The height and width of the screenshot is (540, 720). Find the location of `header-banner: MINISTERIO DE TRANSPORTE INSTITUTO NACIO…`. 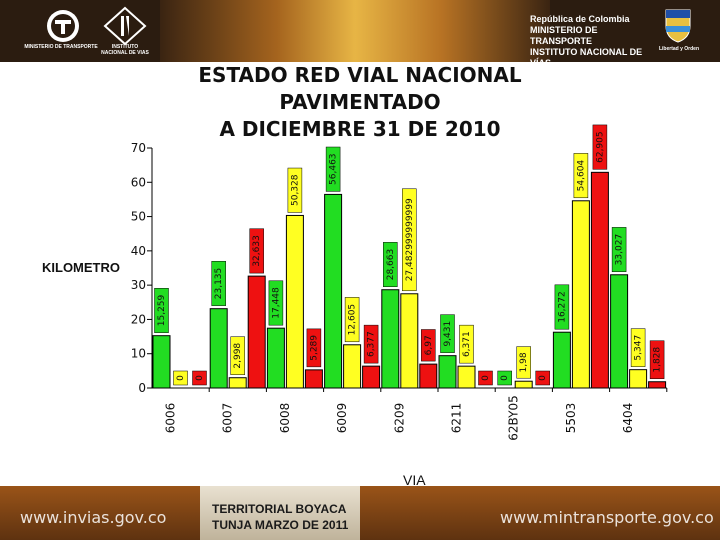

header-banner: MINISTERIO DE TRANSPORTE INSTITUTO NACIO… is located at coordinates (360, 31).